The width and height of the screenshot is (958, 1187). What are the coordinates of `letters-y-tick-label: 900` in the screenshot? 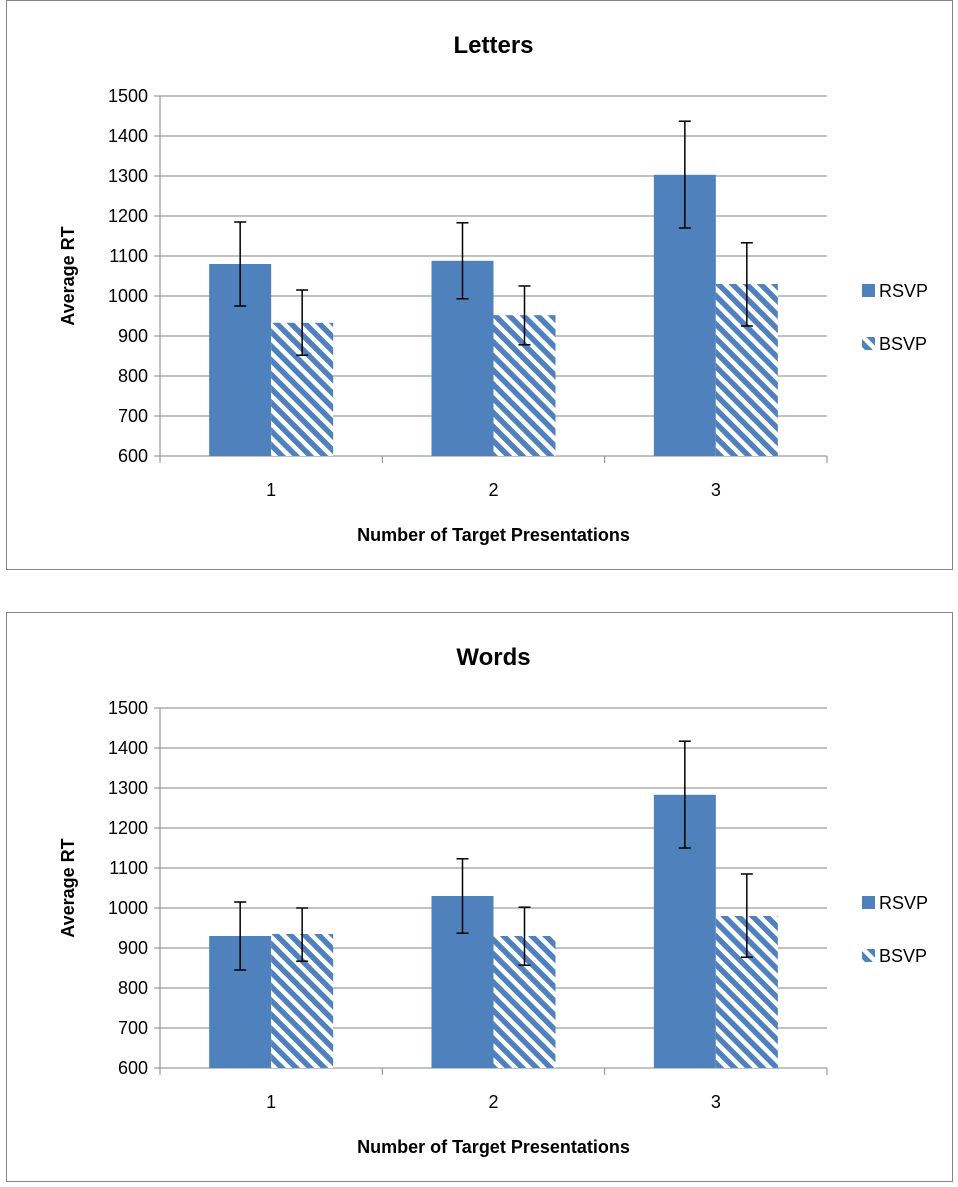 It's located at (133, 336).